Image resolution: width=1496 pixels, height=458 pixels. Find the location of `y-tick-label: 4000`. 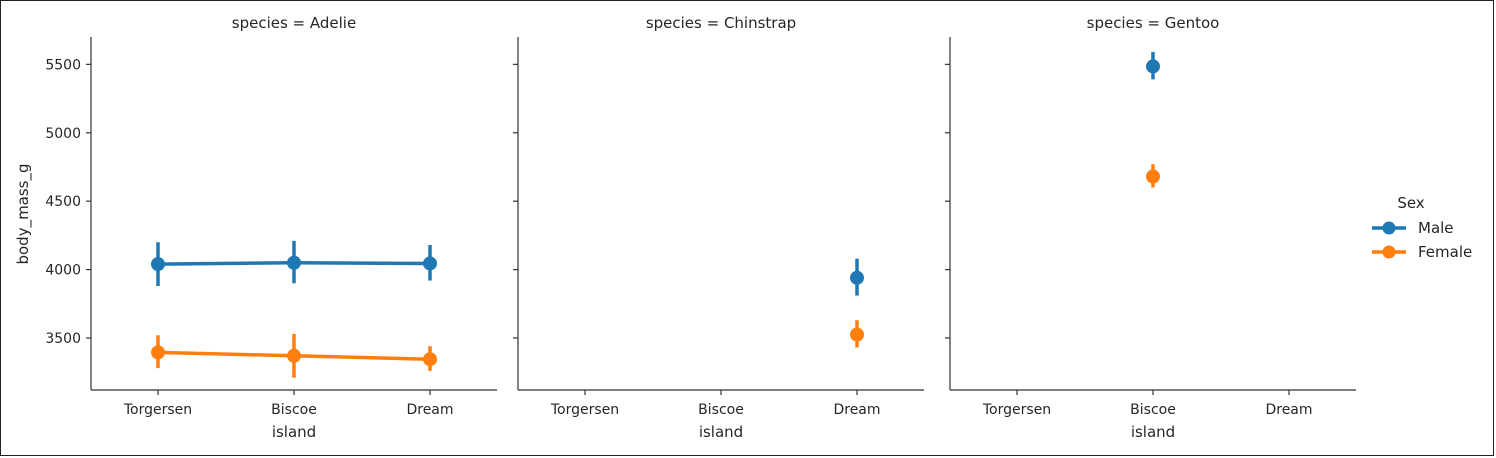

y-tick-label: 4000 is located at coordinates (63, 271).